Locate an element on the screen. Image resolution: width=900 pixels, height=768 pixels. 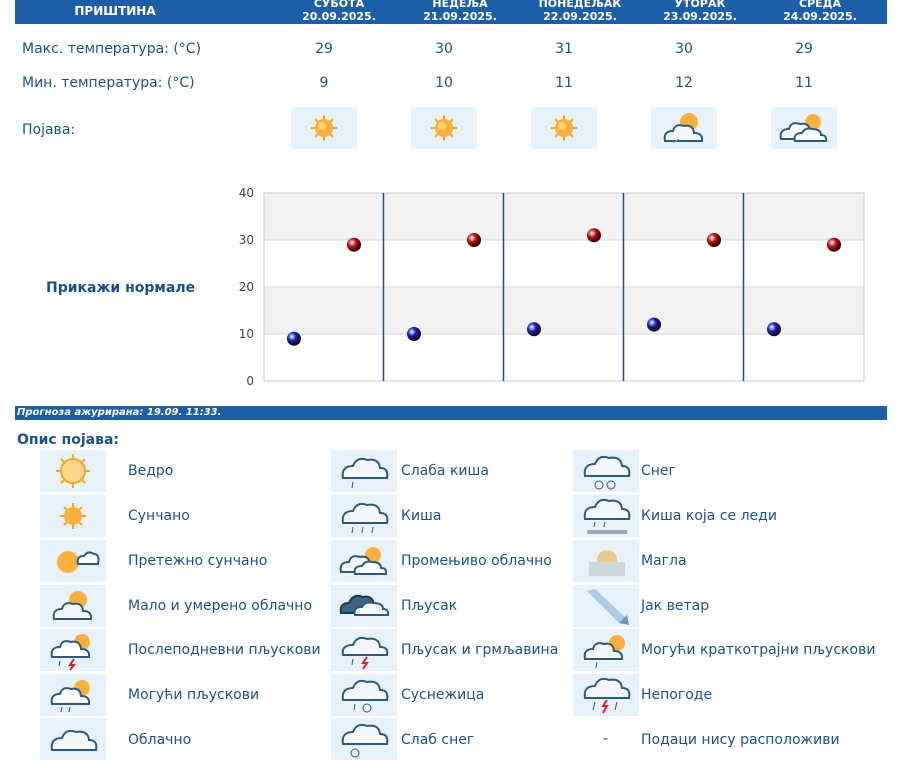
chart-tick-label: 0 is located at coordinates (250, 381).